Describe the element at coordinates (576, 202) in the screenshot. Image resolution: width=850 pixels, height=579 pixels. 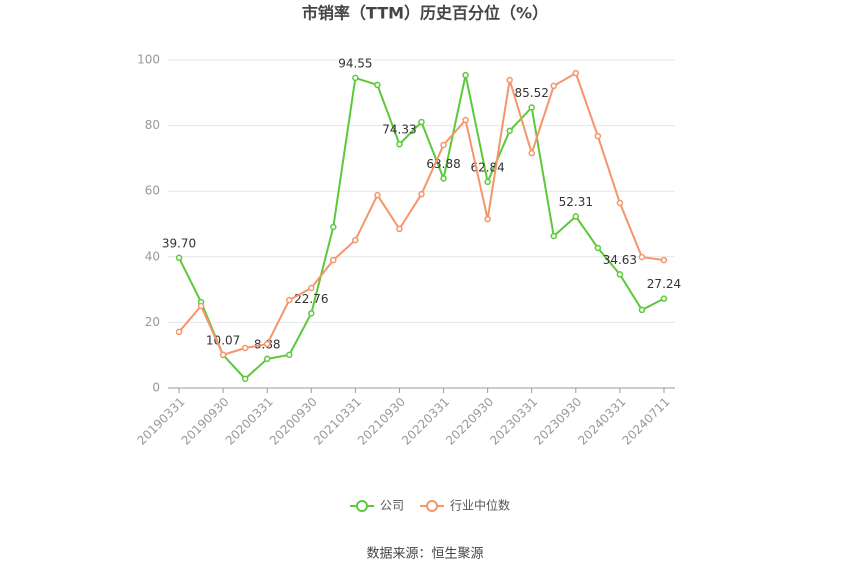
I see `data-label: 52.31` at that location.